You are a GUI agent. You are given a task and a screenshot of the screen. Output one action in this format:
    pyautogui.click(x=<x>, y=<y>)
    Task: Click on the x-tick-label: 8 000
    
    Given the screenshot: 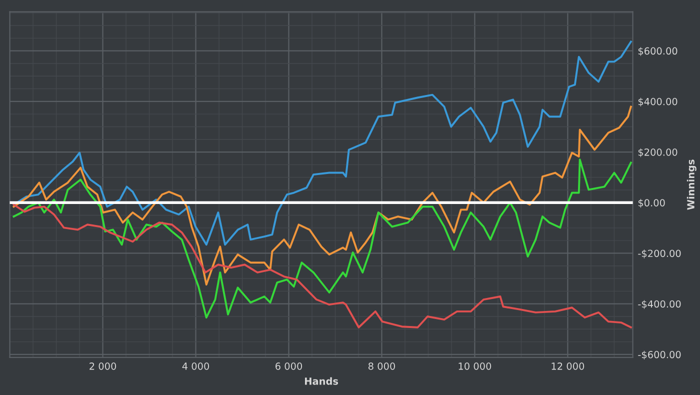 What is the action you would take?
    pyautogui.click(x=382, y=366)
    